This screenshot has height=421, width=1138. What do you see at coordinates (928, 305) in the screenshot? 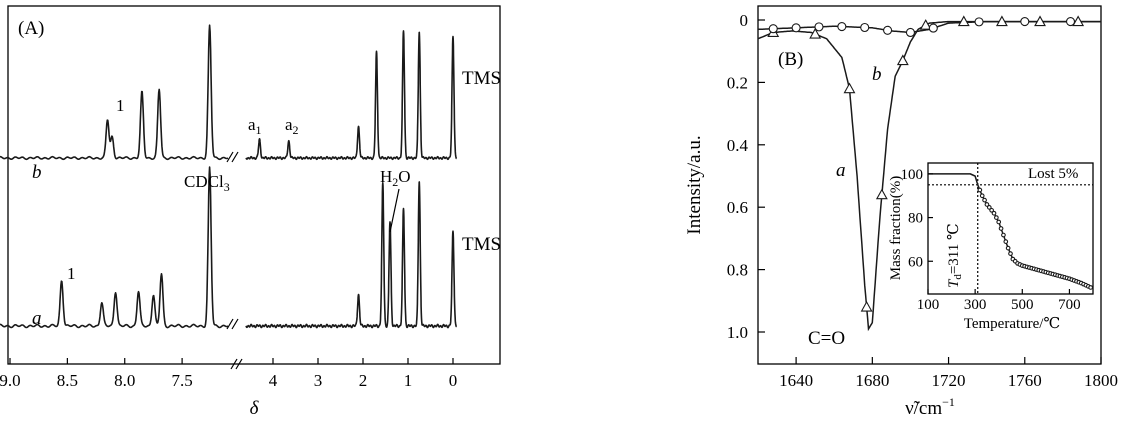
I see `inset-x-tick-label: 100` at bounding box center [928, 305].